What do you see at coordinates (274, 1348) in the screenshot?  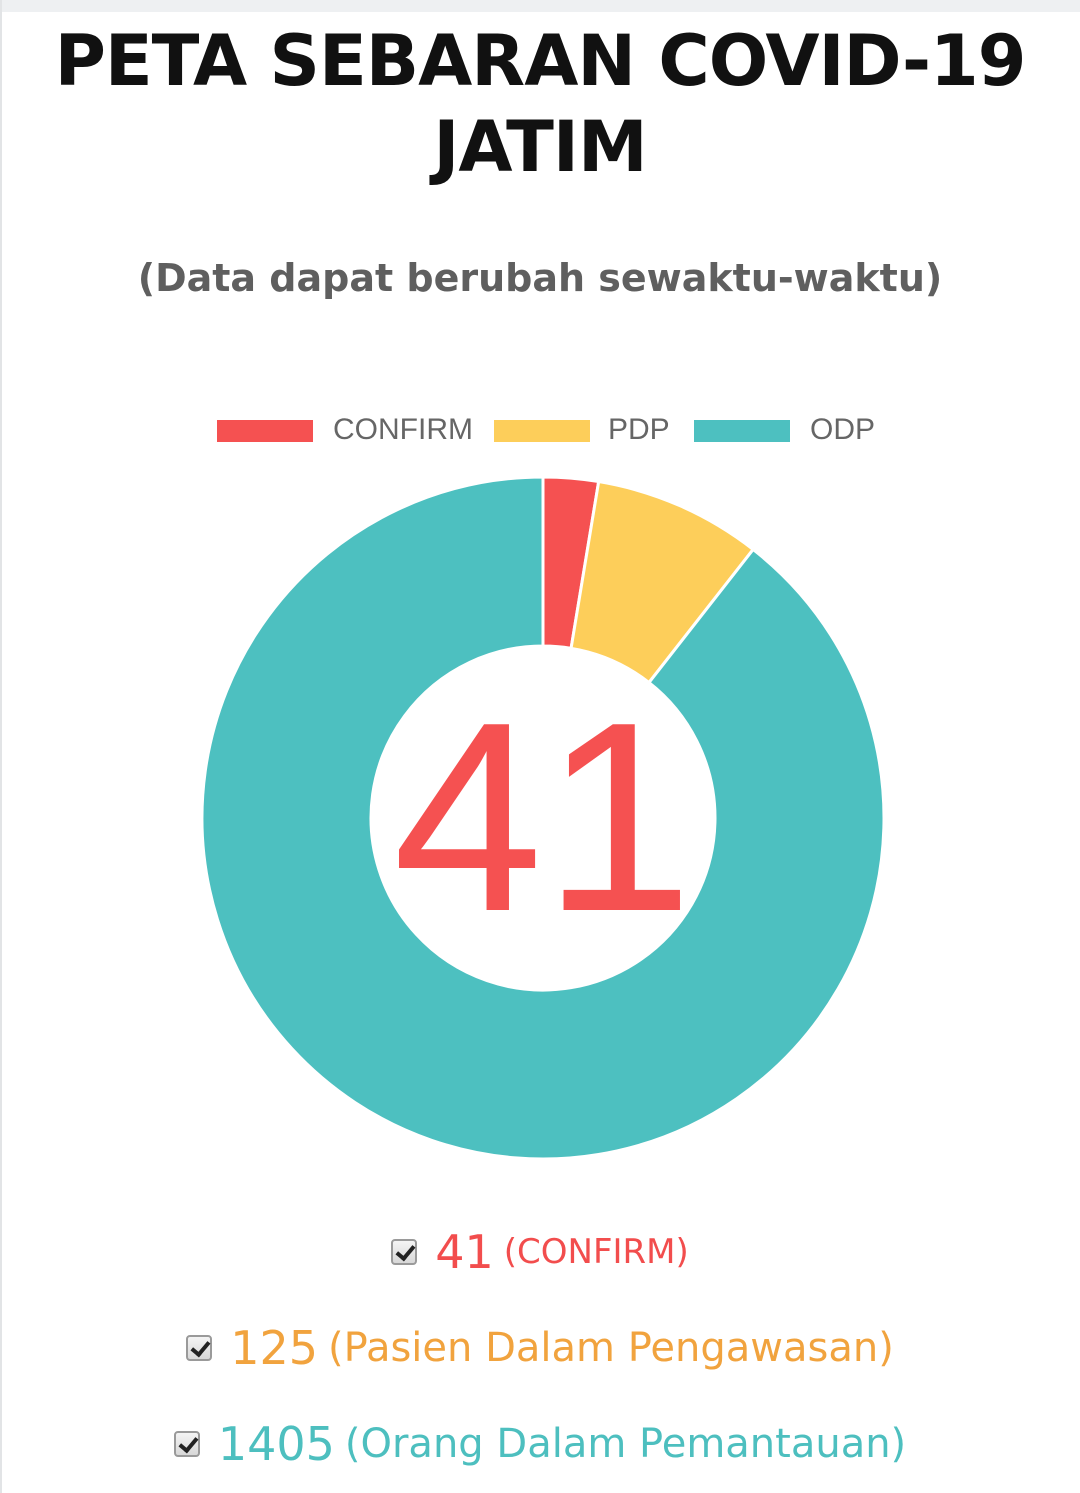 I see `stat-value-pdp: 125` at bounding box center [274, 1348].